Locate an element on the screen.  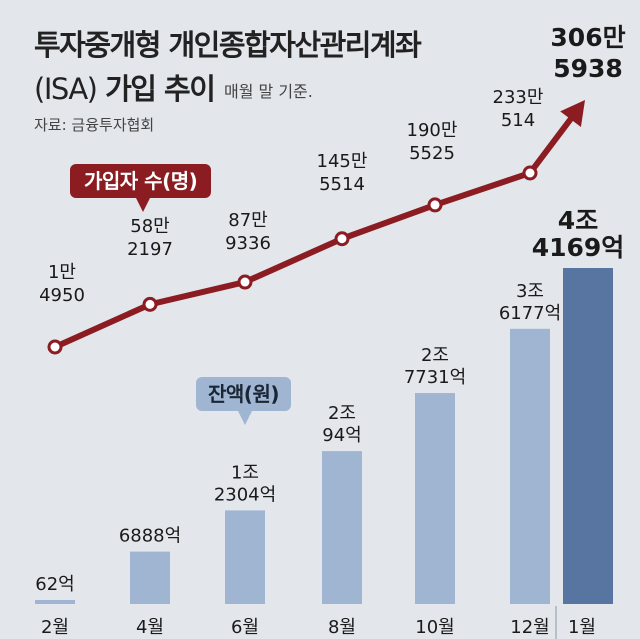
source-note: 자료: 금융투자협회 is located at coordinates (94, 125).